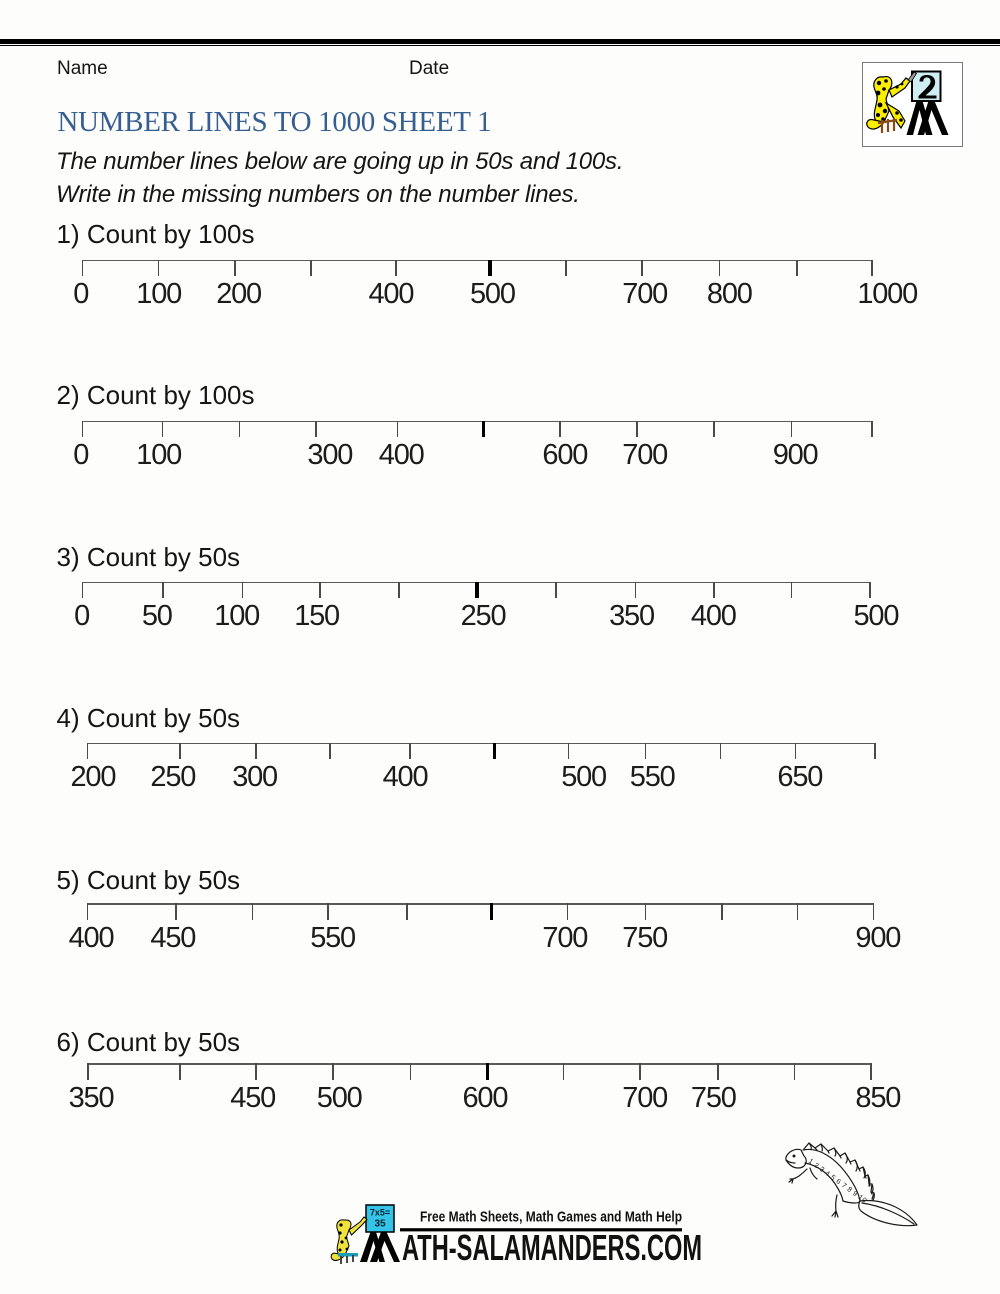 The image size is (1000, 1294). I want to click on svg-text: 7x5=, so click(380, 1213).